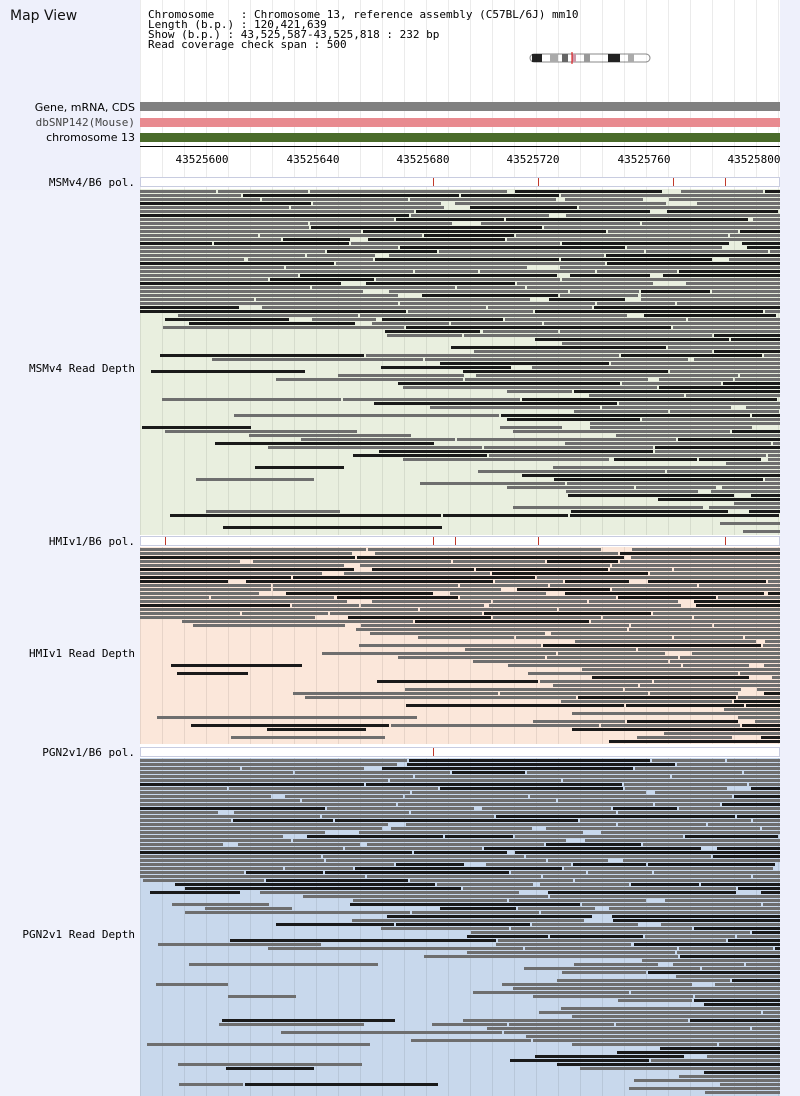  I want to click on pgn-pol-bar, so click(460, 752).